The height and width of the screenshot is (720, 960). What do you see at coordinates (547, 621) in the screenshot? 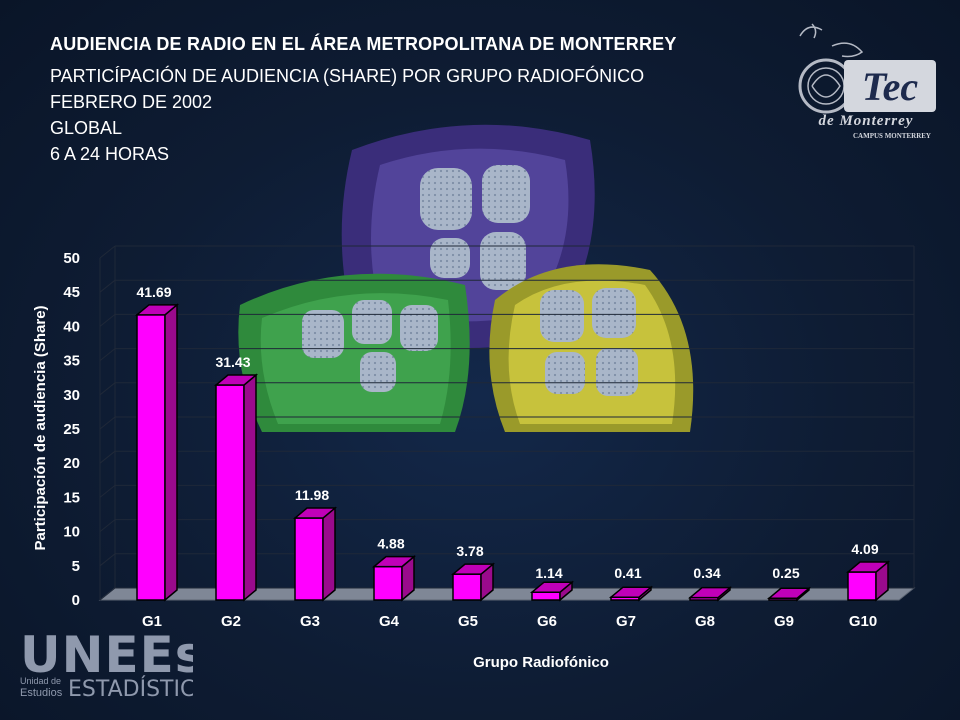
I see `x-tick-label: G6` at bounding box center [547, 621].